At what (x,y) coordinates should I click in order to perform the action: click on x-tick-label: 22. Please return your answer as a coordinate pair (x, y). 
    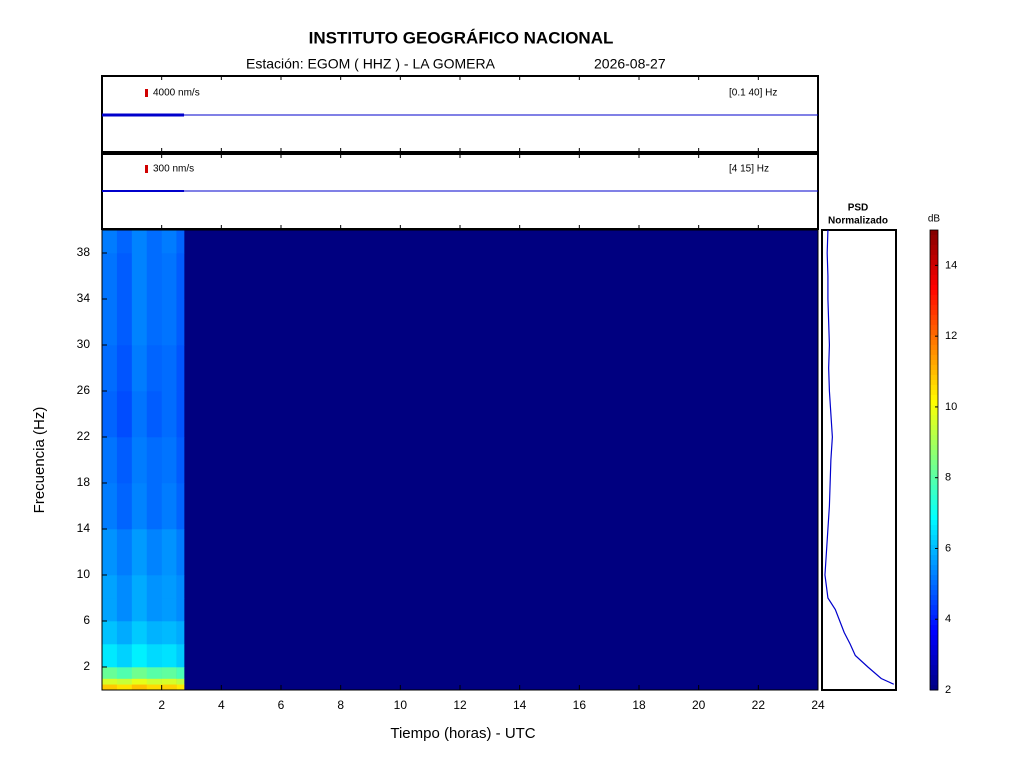
    Looking at the image, I should click on (759, 705).